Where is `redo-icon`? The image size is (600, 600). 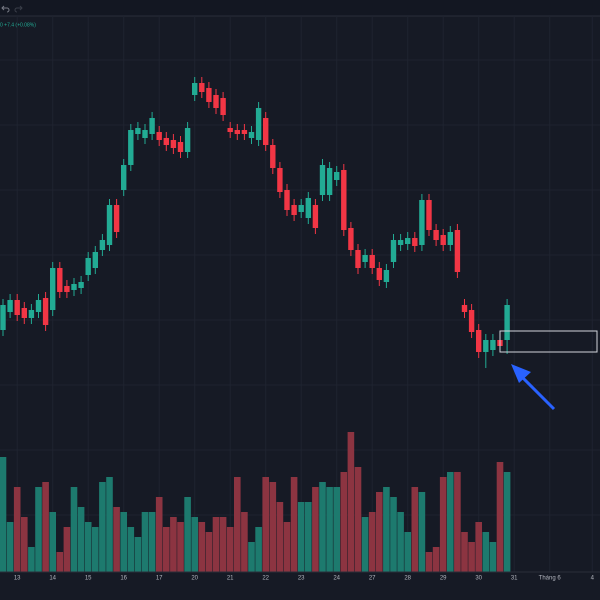 redo-icon is located at coordinates (18, 9).